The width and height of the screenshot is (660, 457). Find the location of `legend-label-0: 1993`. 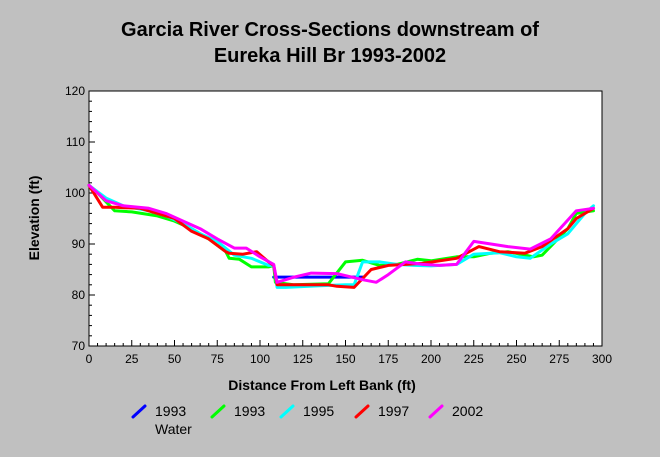

legend-label-0: 1993 is located at coordinates (170, 411).